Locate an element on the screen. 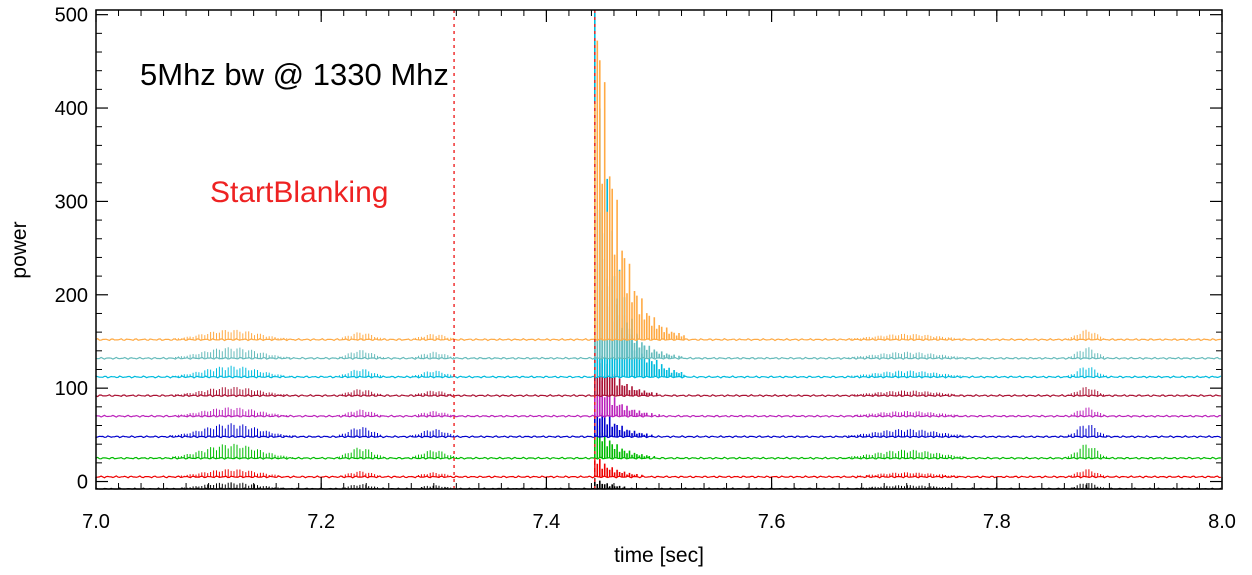 Image resolution: width=1252 pixels, height=575 pixels. x-tick-label: 7.4 is located at coordinates (546, 522).